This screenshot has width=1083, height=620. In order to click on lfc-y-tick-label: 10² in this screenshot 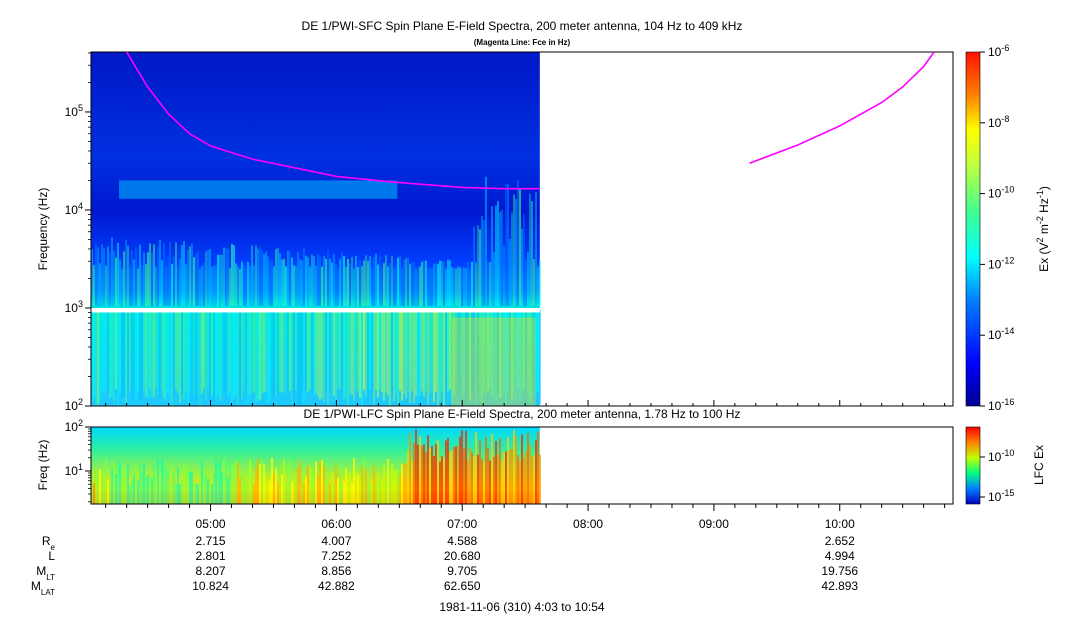, I will do `click(74, 426)`.